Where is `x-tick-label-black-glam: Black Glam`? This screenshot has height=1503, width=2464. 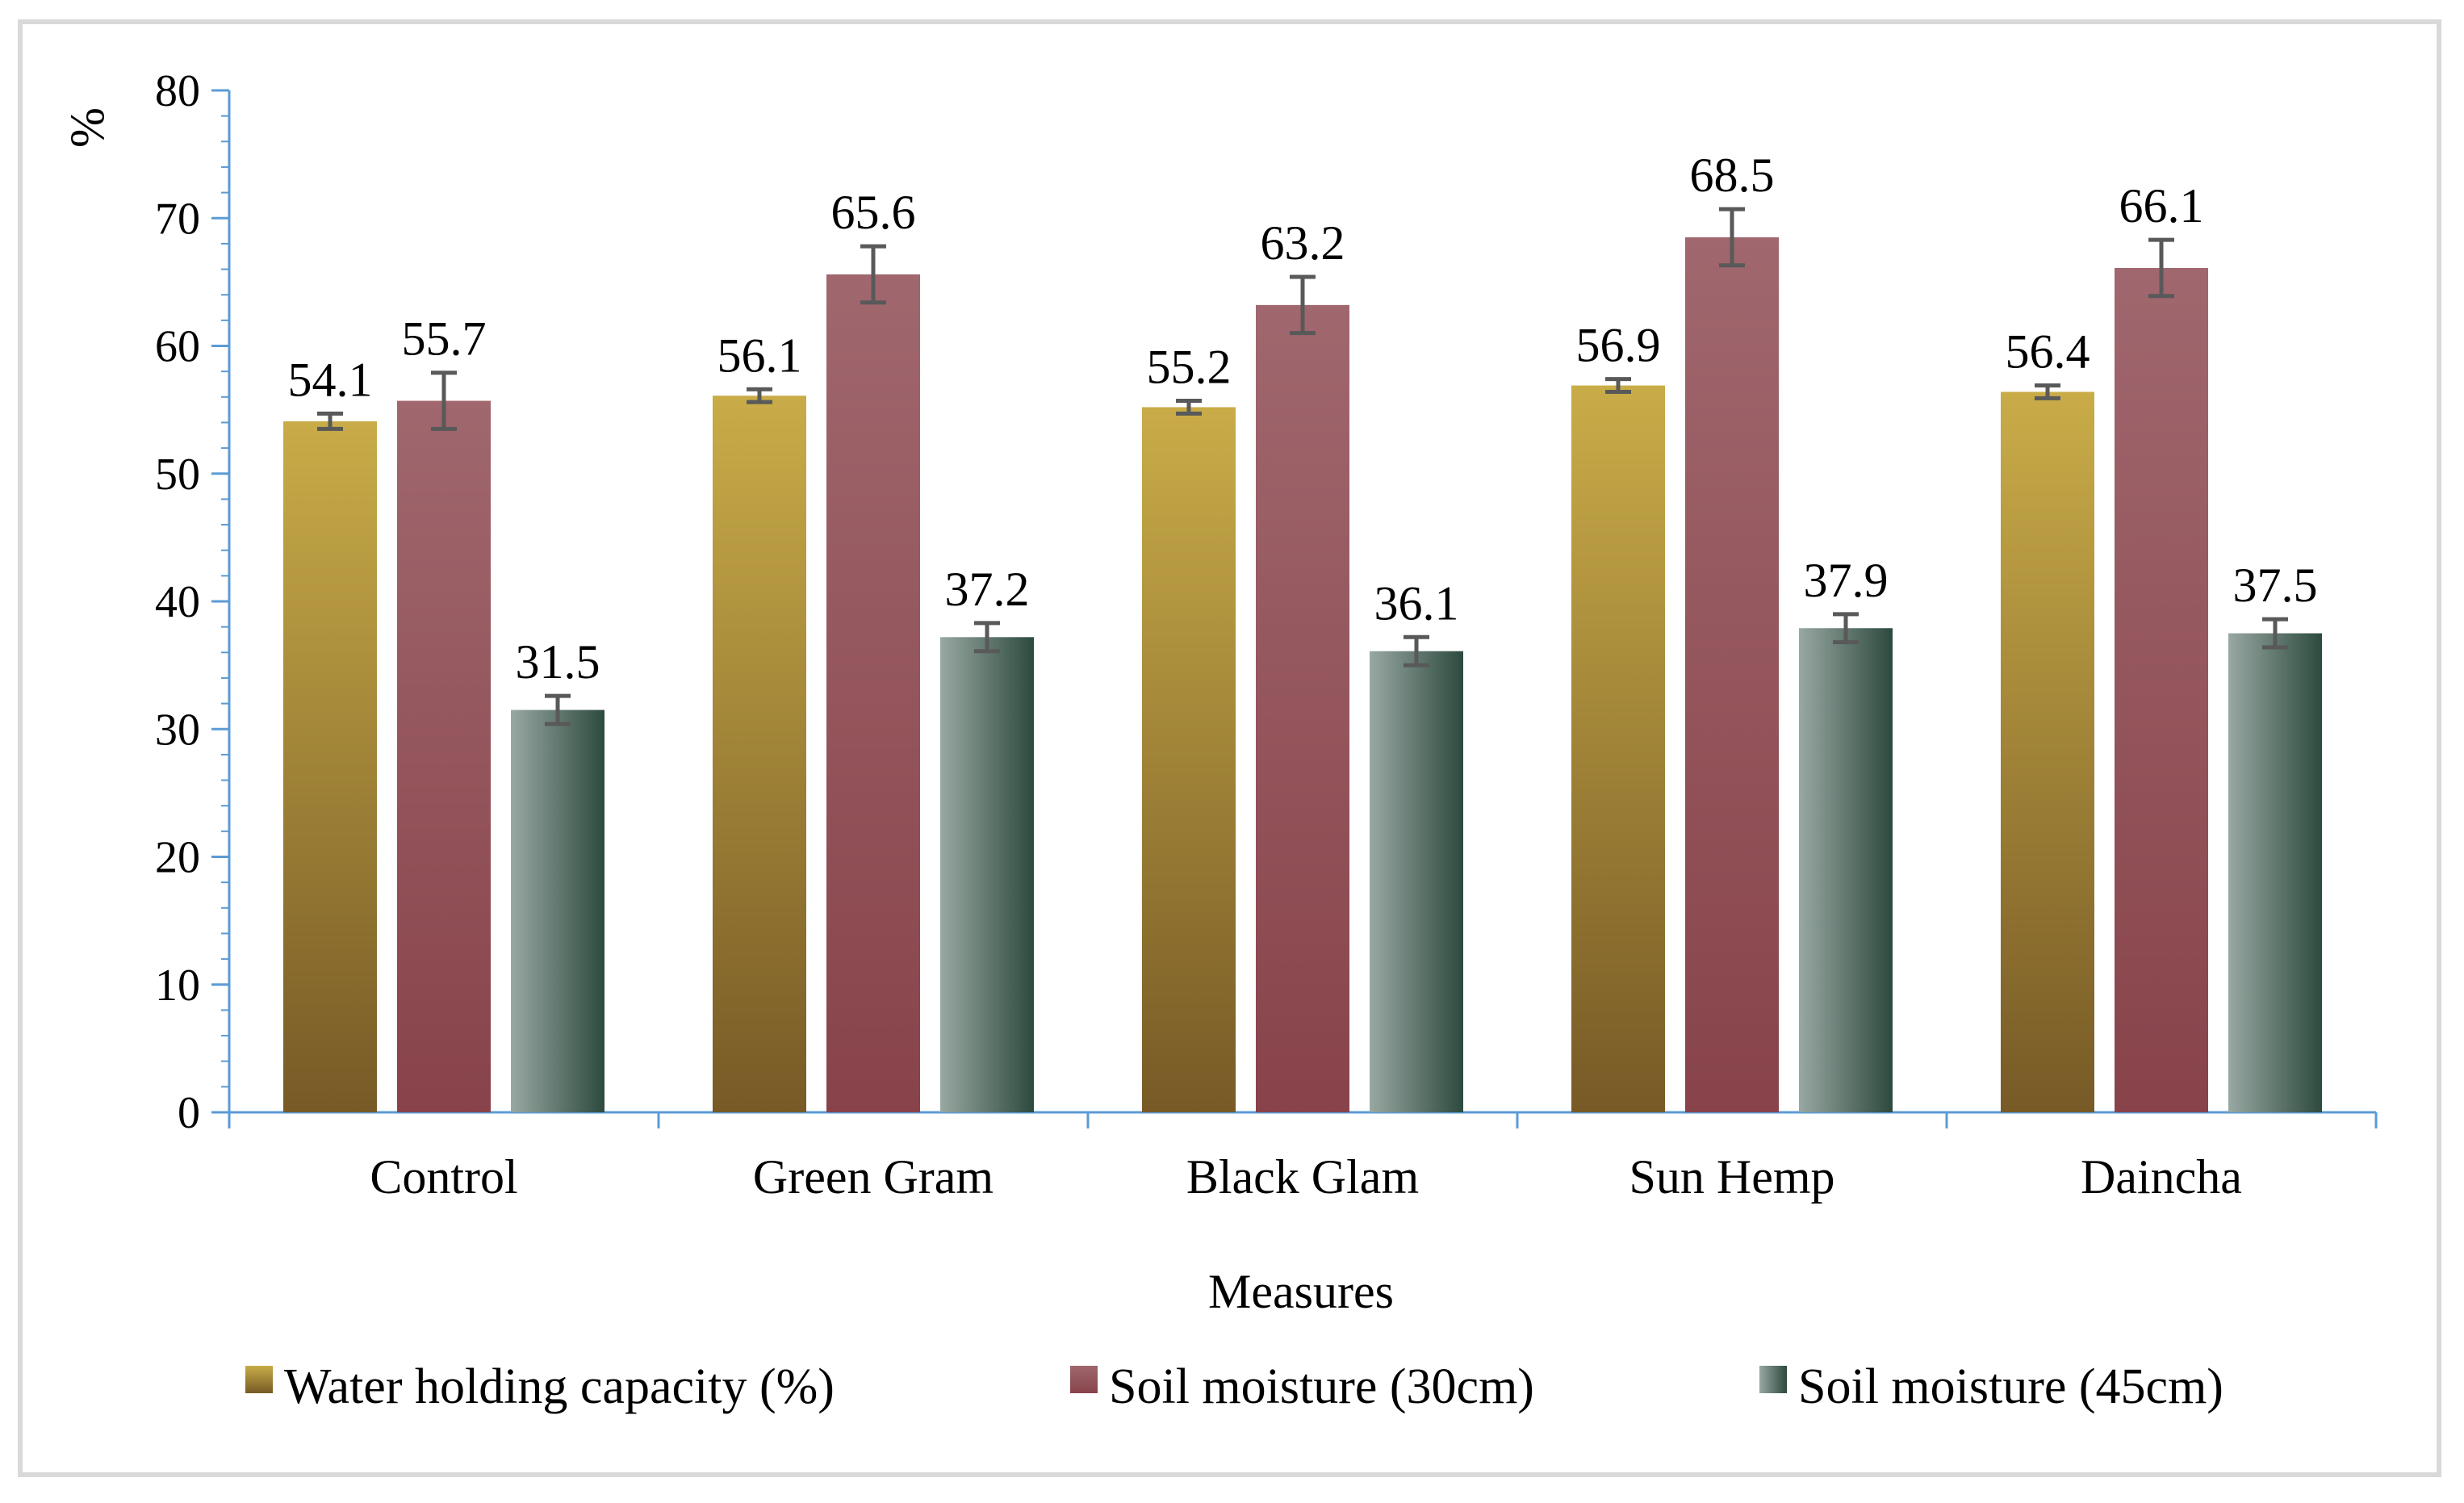 x-tick-label-black-glam: Black Glam is located at coordinates (1302, 1177).